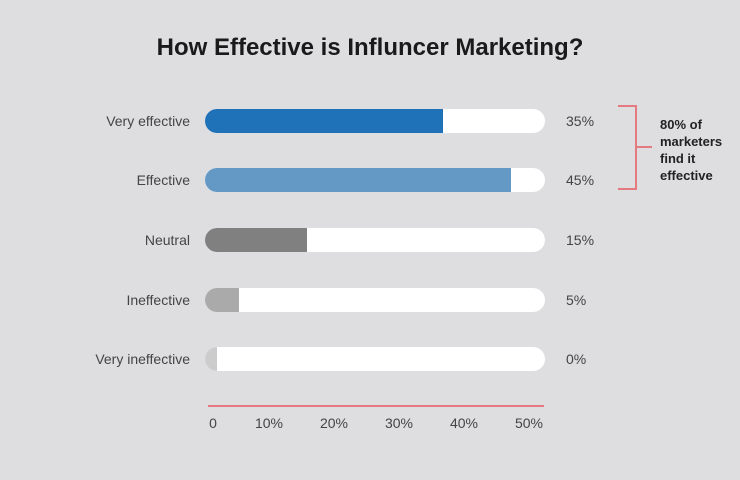  What do you see at coordinates (370, 47) in the screenshot?
I see `chart-title: How Effective is Influncer Marketing?` at bounding box center [370, 47].